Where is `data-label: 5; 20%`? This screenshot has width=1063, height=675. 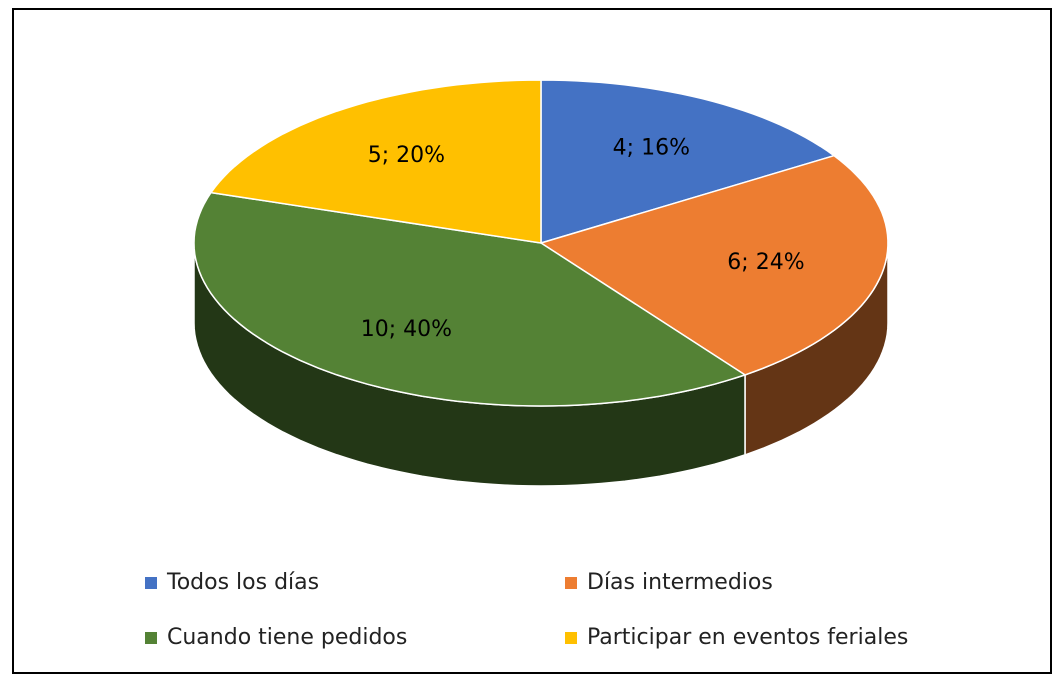 data-label: 5; 20% is located at coordinates (406, 155).